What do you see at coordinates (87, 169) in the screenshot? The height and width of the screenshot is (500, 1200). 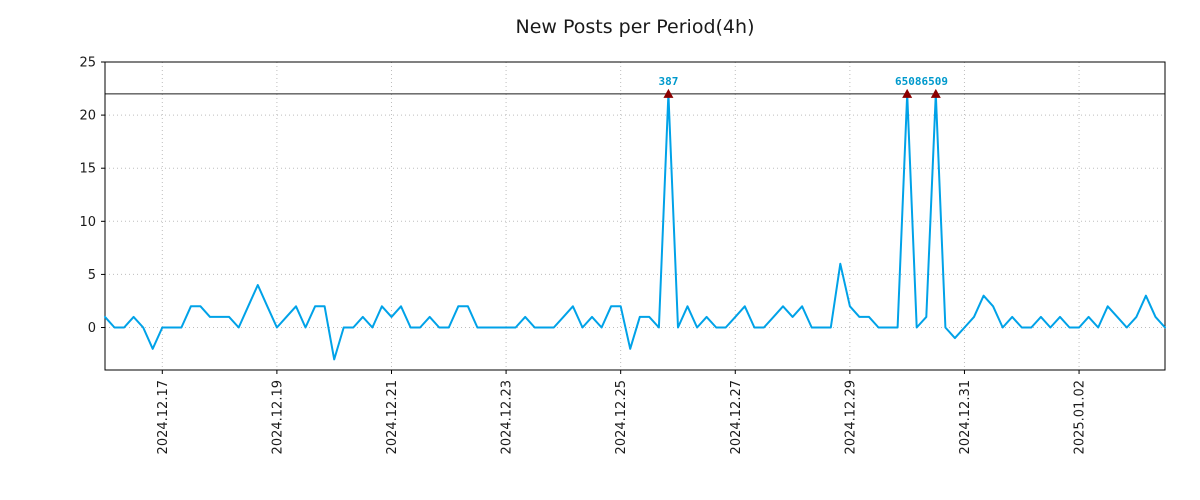 I see `y-tick-label: 15` at bounding box center [87, 169].